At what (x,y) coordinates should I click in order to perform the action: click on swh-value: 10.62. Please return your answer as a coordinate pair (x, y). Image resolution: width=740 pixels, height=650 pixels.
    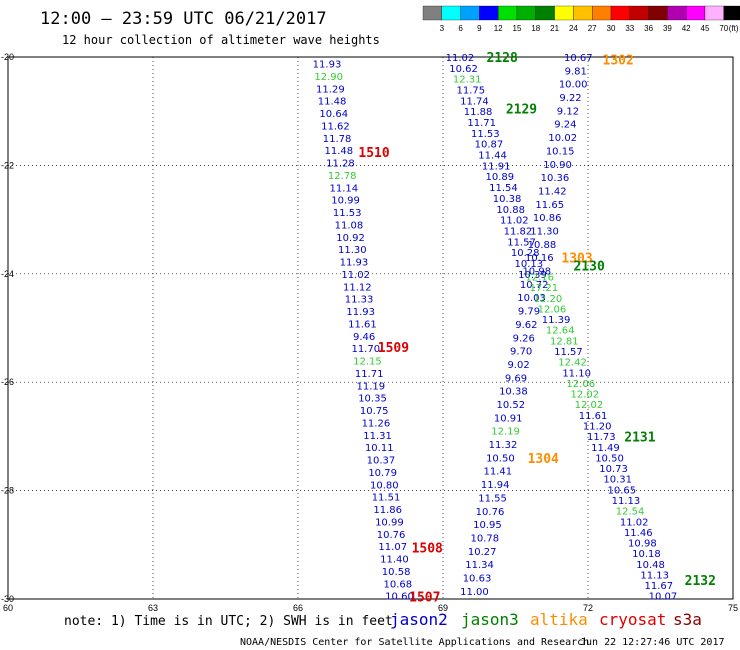
    Looking at the image, I should click on (463, 69).